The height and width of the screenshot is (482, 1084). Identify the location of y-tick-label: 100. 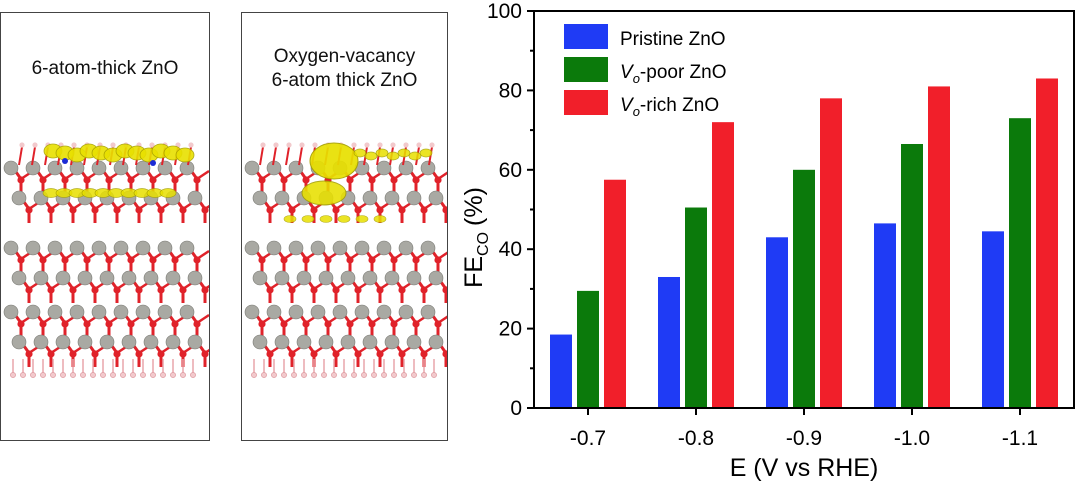
(504, 11).